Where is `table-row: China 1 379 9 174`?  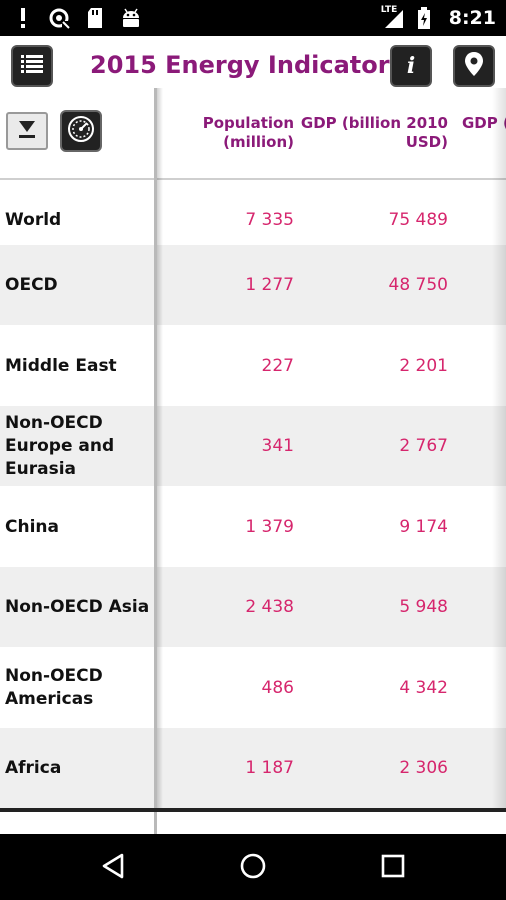
table-row: China 1 379 9 174 is located at coordinates (253, 527).